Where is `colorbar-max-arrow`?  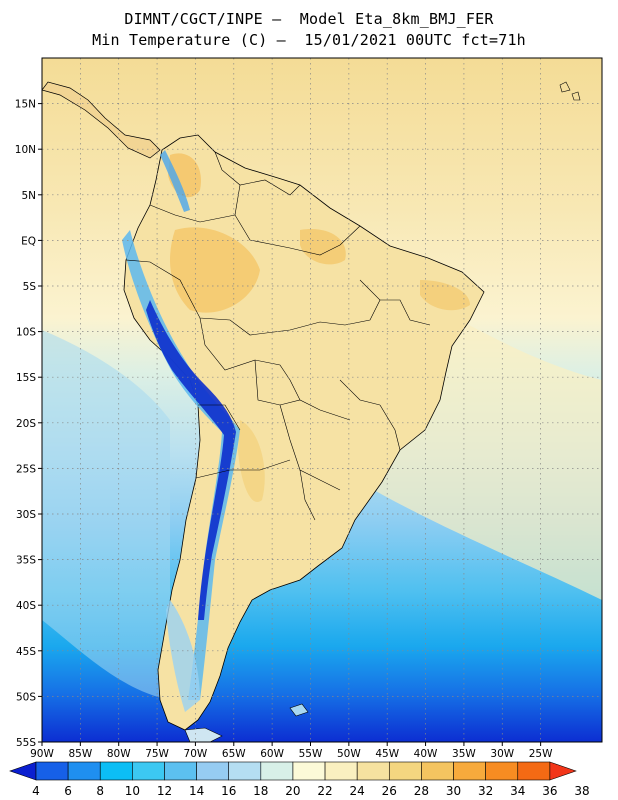 colorbar-max-arrow is located at coordinates (563, 771).